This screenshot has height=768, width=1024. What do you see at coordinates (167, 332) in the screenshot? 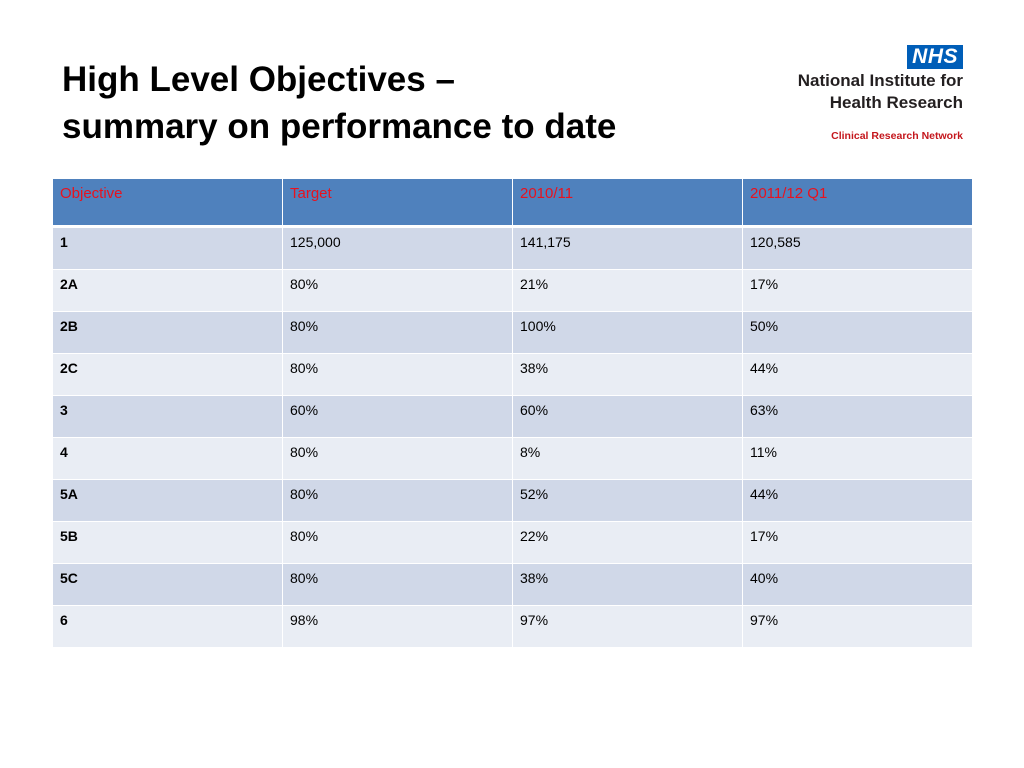
I see `objective-cell: 2B` at bounding box center [167, 332].